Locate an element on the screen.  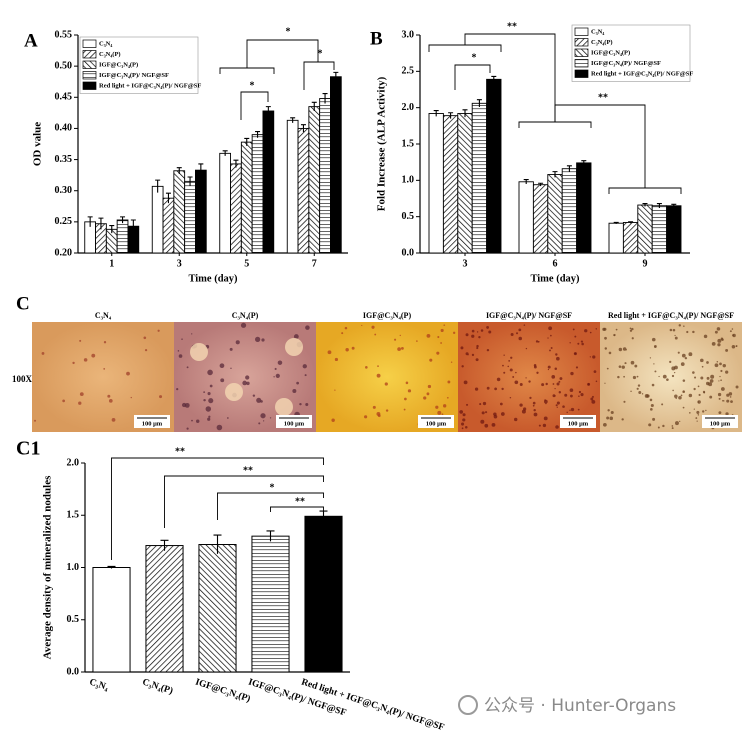
y-tick-label: 0.55 is located at coordinates (64, 34).